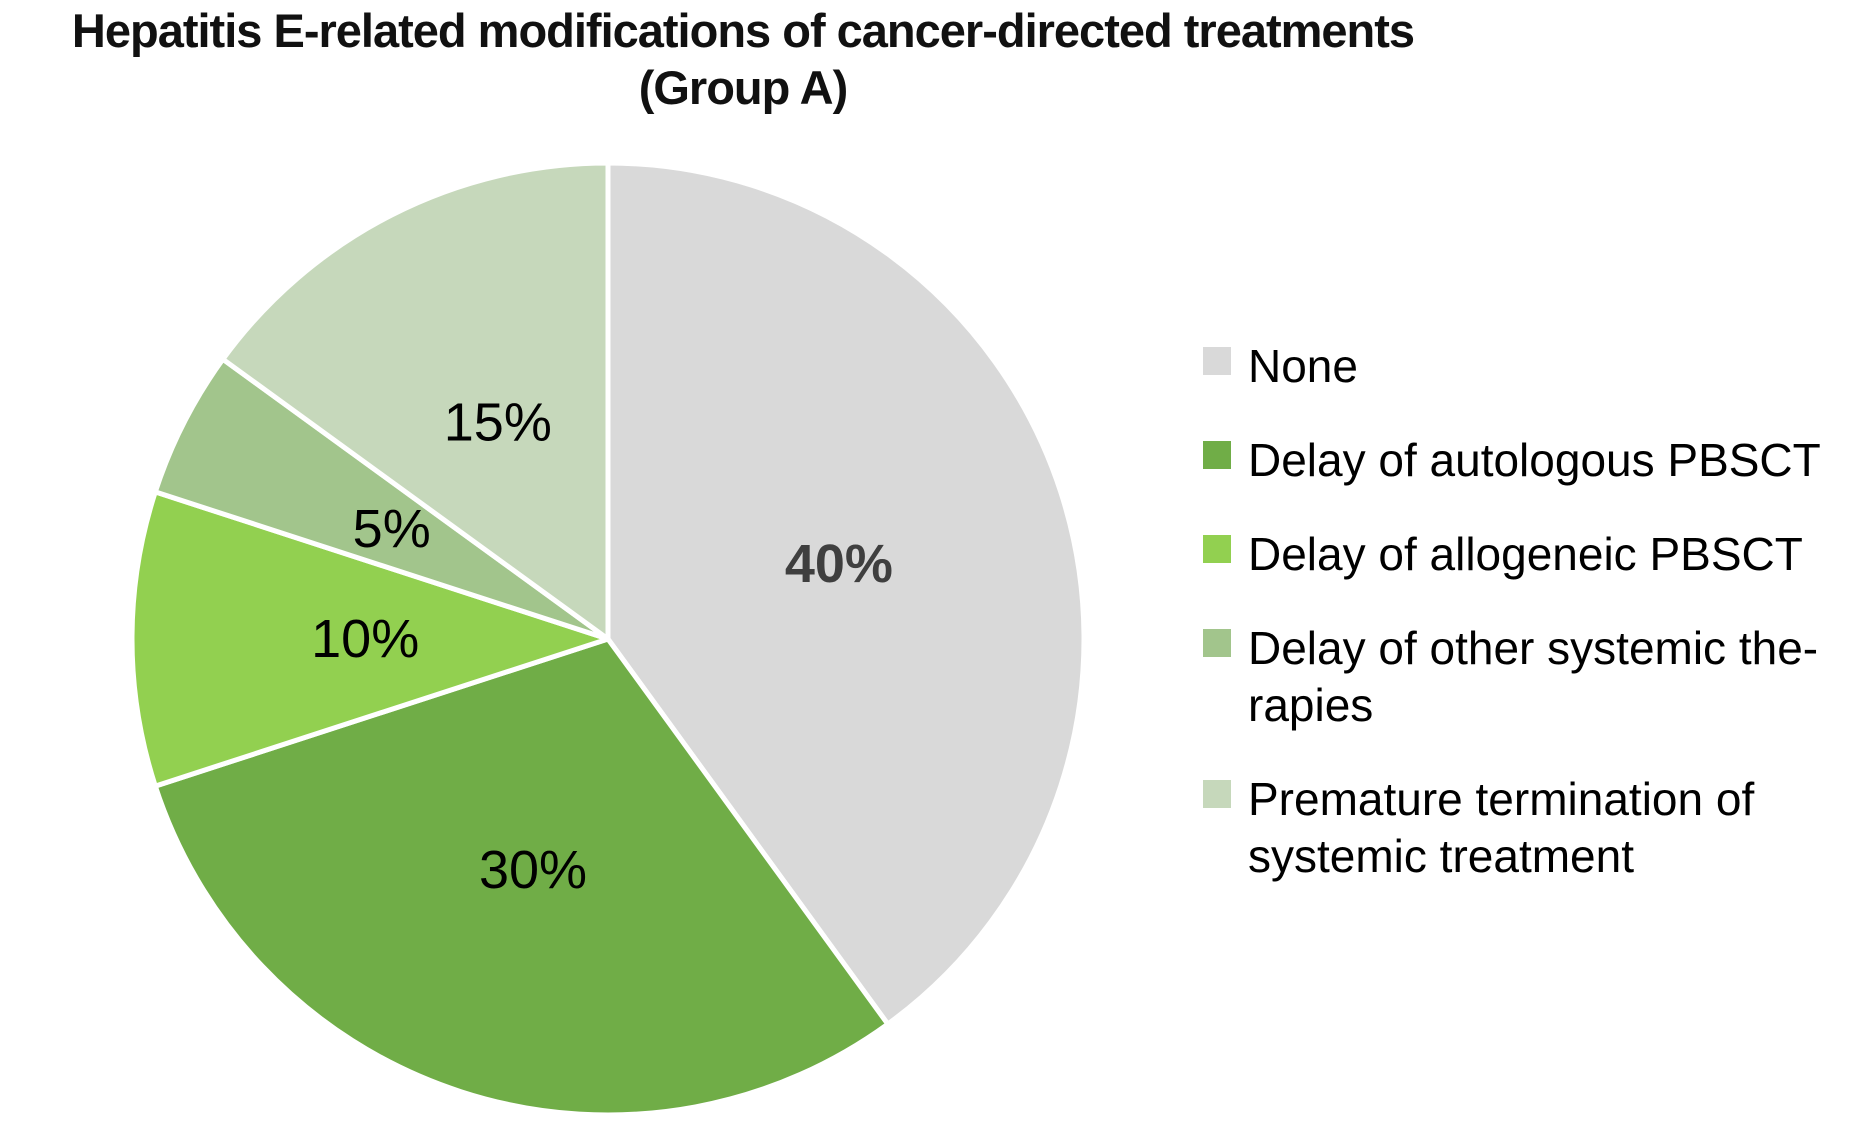 The width and height of the screenshot is (1856, 1133). Describe the element at coordinates (533, 870) in the screenshot. I see `data-label-delay-of-autologous-pbsct: 30%` at that location.